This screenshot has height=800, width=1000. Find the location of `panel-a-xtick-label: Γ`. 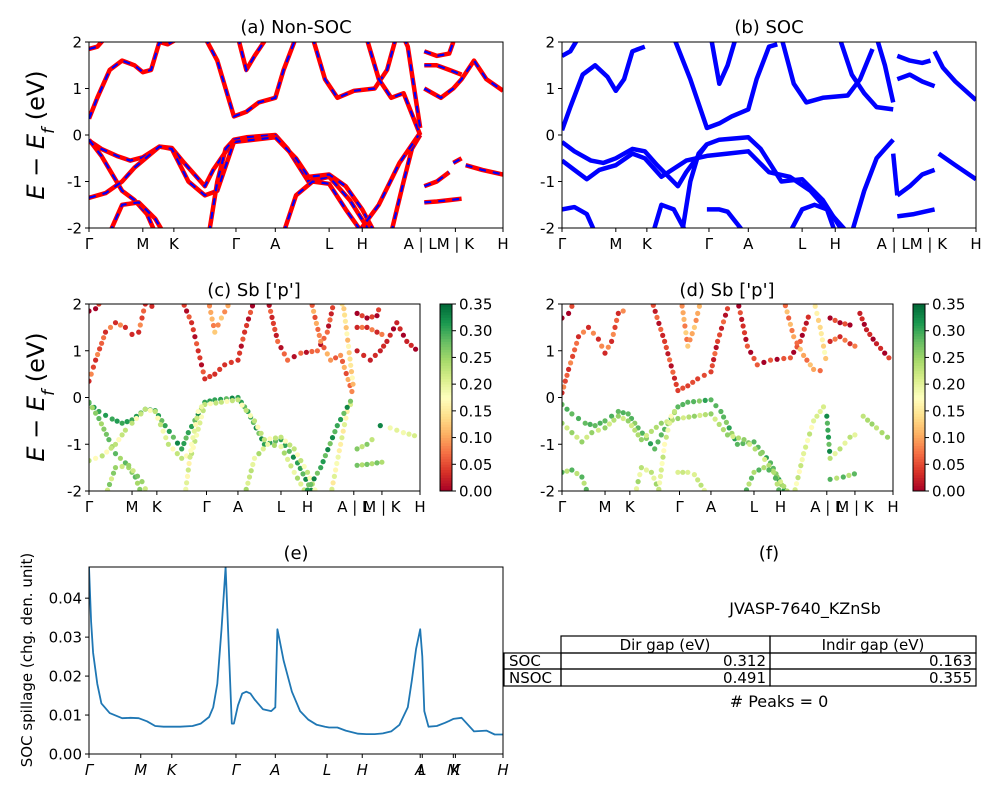

panel-a-xtick-label: Γ is located at coordinates (236, 244).